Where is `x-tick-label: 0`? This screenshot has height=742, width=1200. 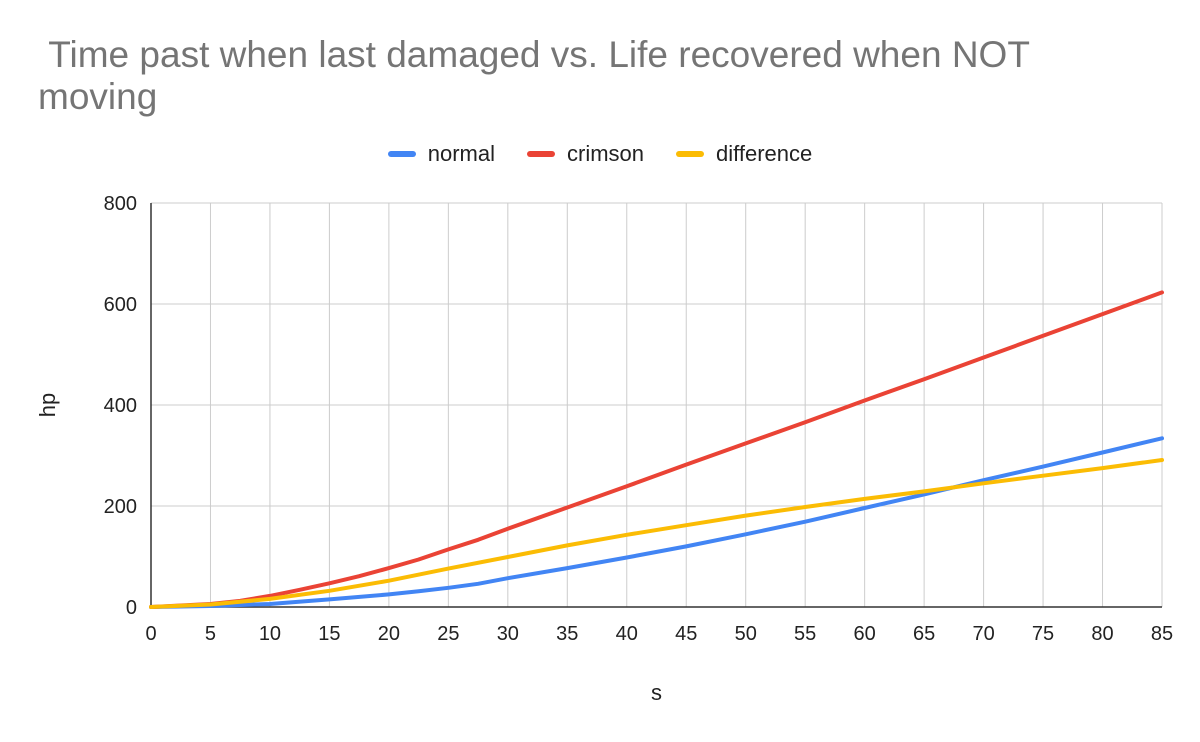
x-tick-label: 0 is located at coordinates (150, 634).